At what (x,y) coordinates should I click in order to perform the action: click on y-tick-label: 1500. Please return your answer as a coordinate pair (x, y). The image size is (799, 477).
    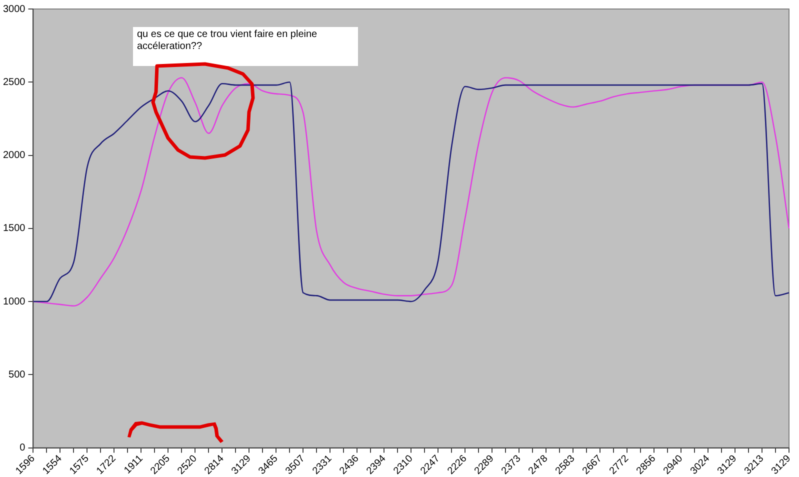
    Looking at the image, I should click on (14, 228).